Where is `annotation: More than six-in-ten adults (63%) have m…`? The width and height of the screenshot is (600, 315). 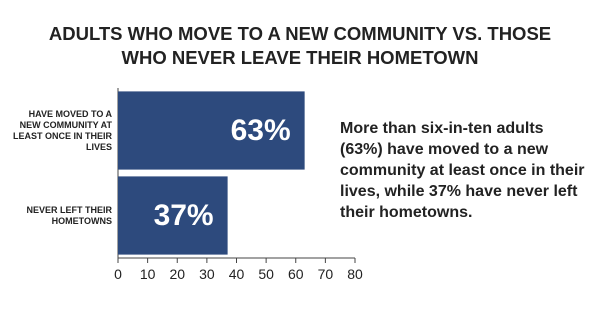
annotation: More than six-in-ten adults (63%) have m… is located at coordinates (462, 170).